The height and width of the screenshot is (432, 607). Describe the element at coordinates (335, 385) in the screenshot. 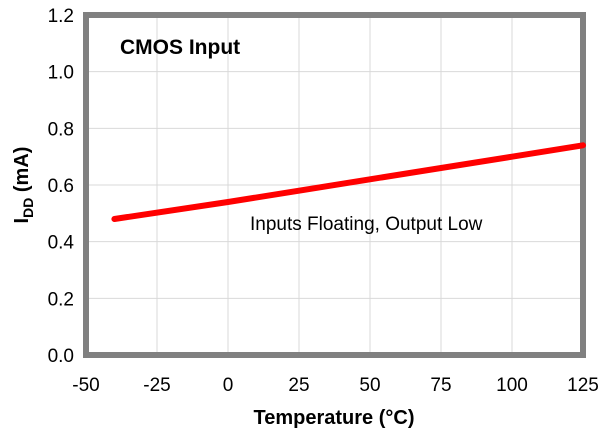

I see `x-tick-labels: -50 -25 0 25 50 75 100 125` at that location.